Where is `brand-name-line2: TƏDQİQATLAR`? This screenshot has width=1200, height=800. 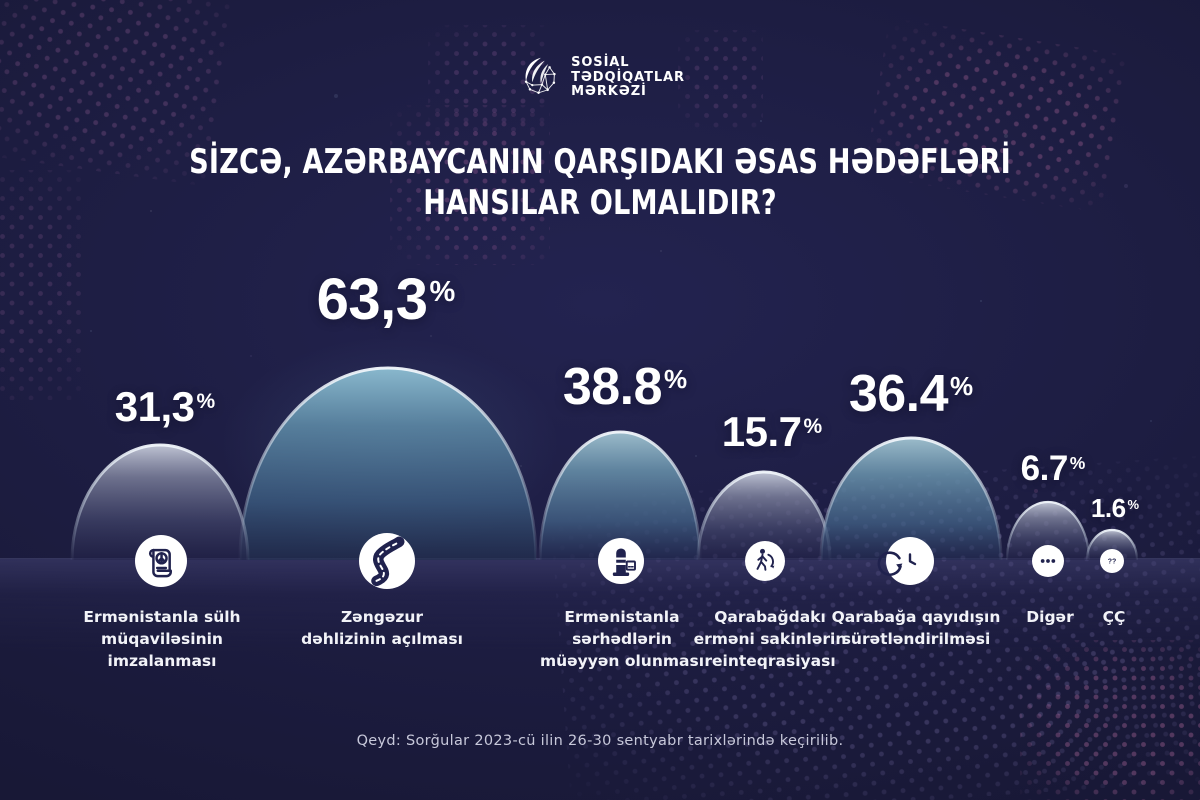 brand-name-line2: TƏDQİQATLAR is located at coordinates (628, 77).